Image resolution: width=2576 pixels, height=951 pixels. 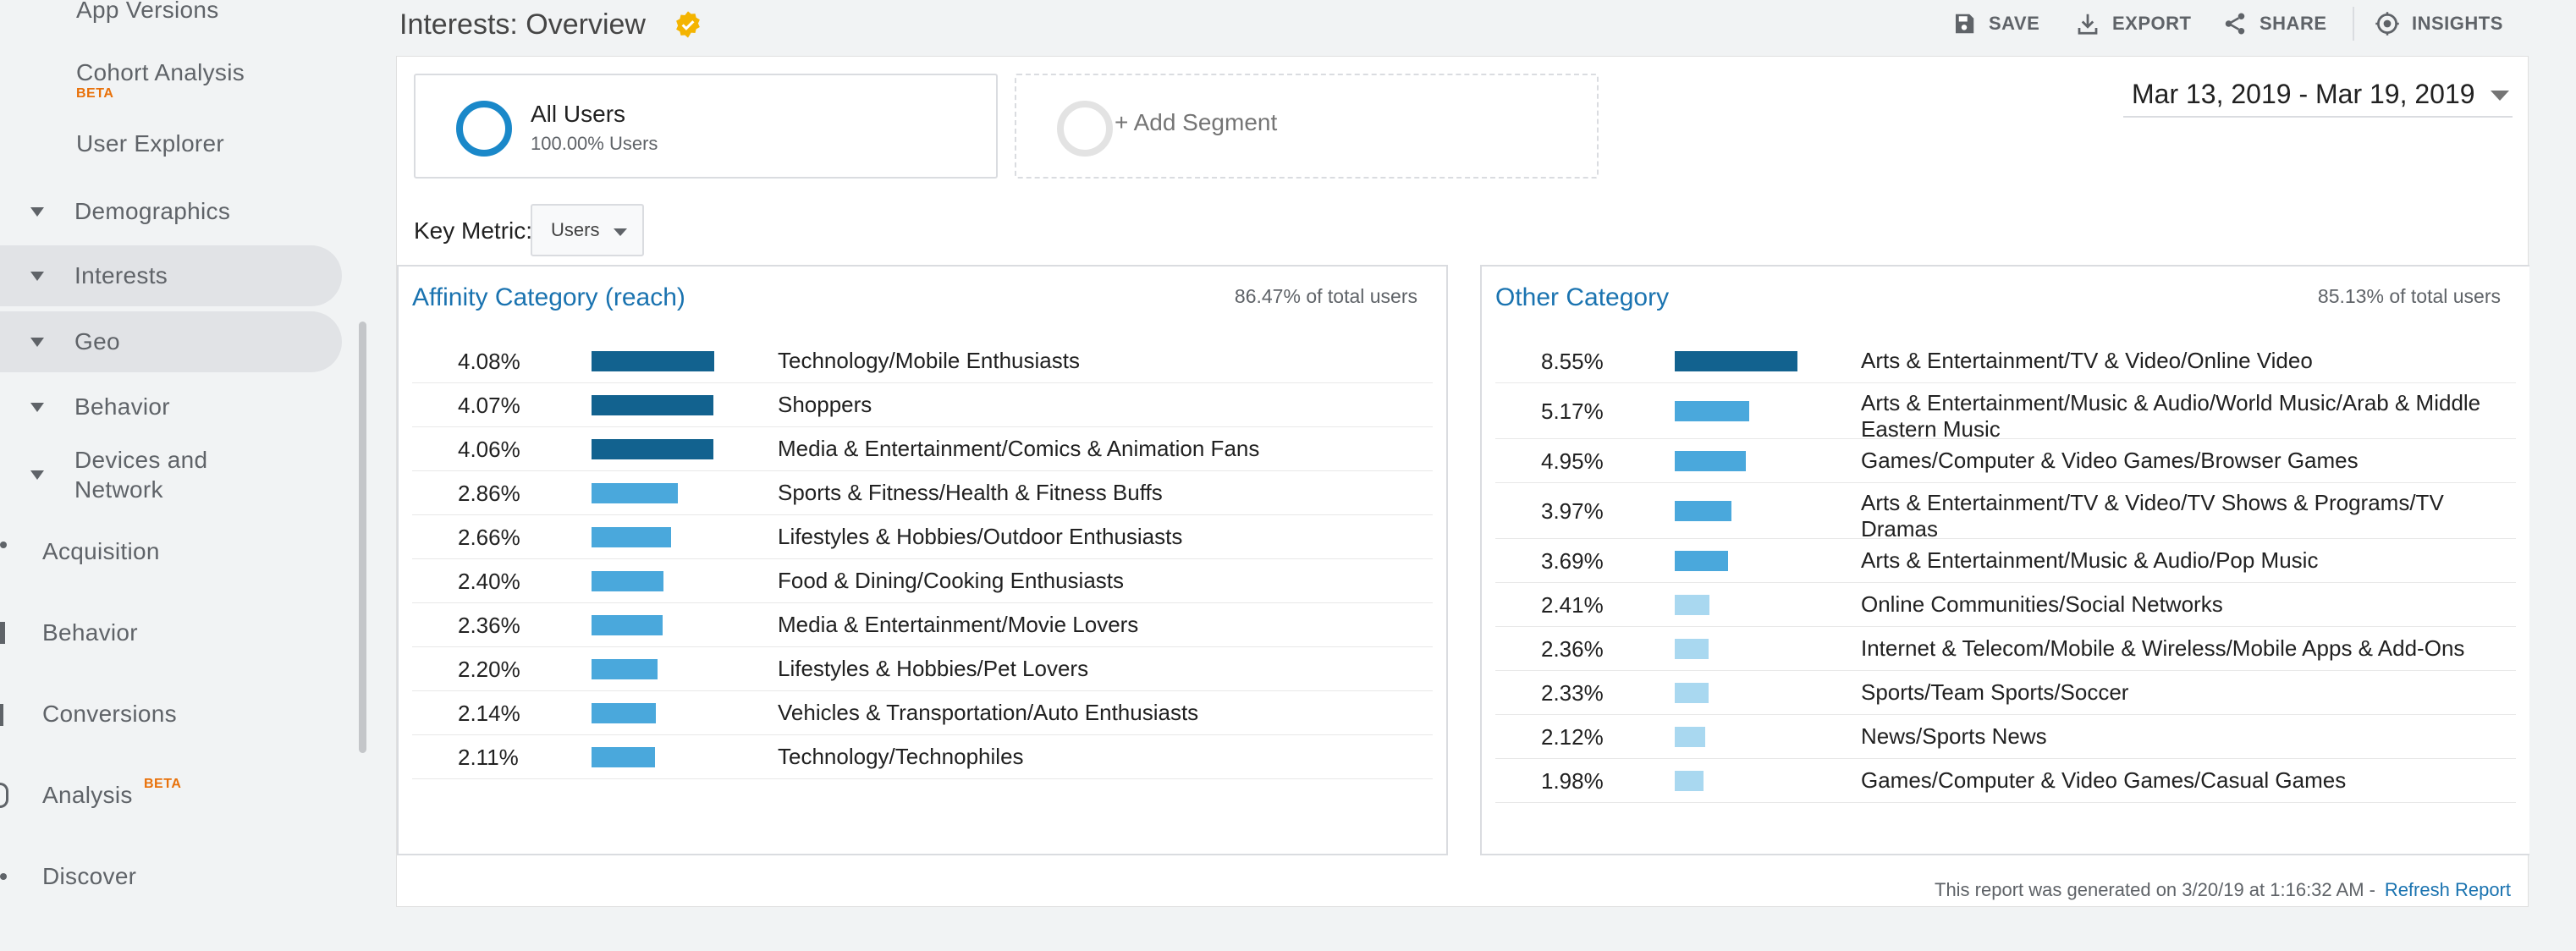 What do you see at coordinates (90, 632) in the screenshot?
I see `sidebar-item-behavior: Behavior` at bounding box center [90, 632].